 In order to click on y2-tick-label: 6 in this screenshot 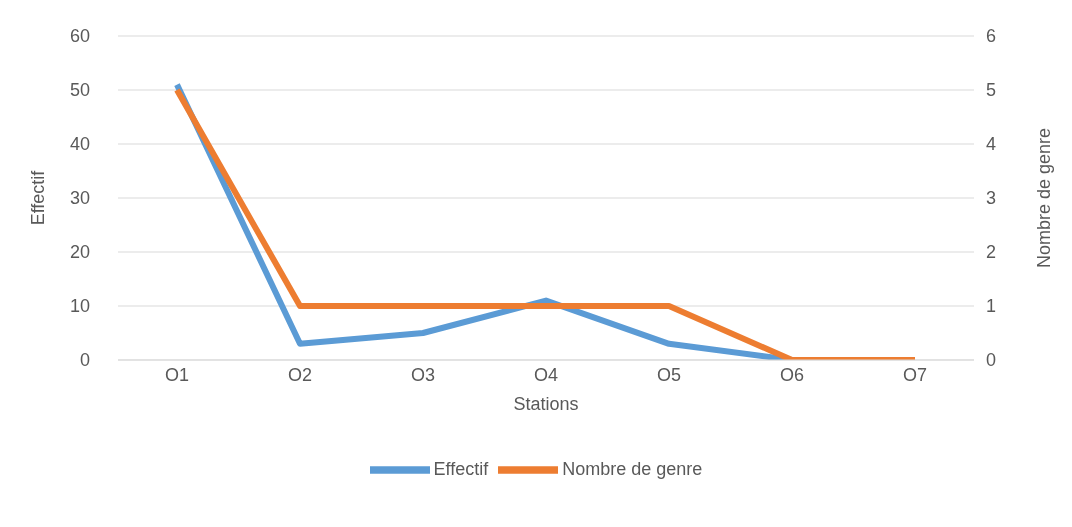, I will do `click(991, 36)`.